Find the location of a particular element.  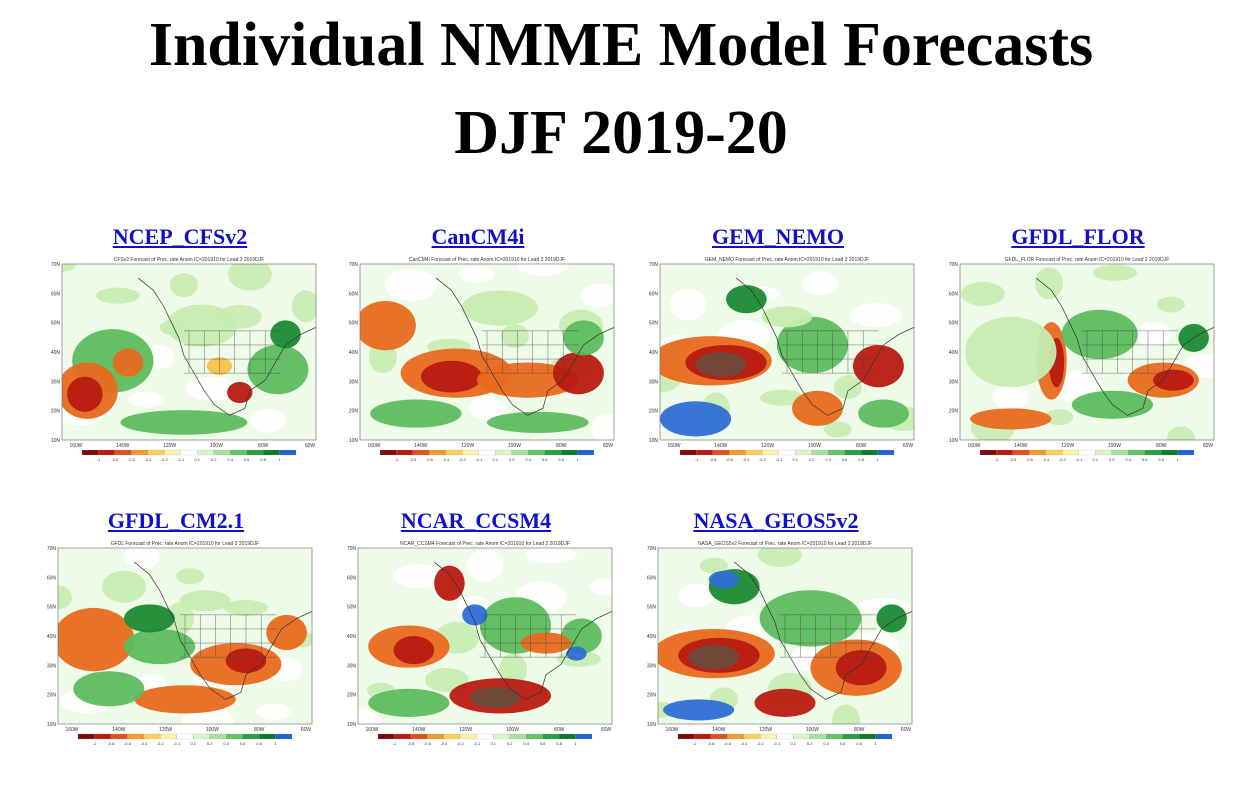

latitude-label: 20N is located at coordinates (652, 696).